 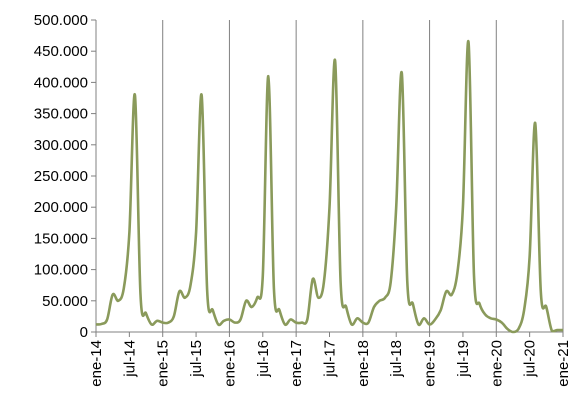 I want to click on y-tick-label: 50.000, so click(x=65, y=301).